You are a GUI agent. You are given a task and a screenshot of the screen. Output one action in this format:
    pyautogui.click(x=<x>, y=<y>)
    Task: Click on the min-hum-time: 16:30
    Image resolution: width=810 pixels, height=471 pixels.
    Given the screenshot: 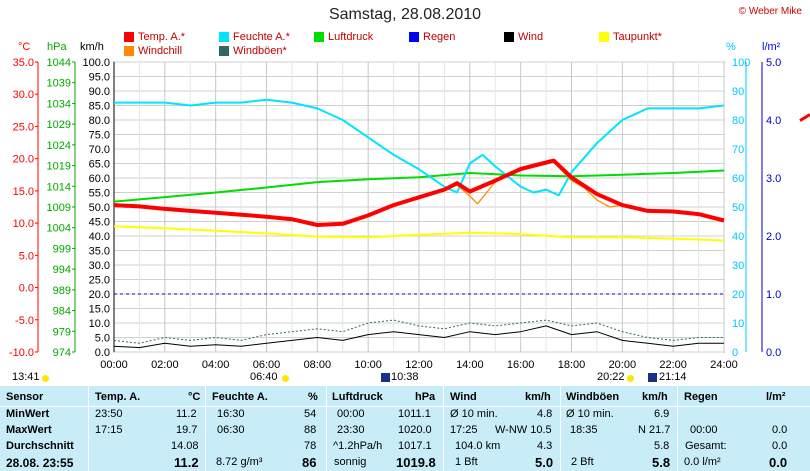 What is the action you would take?
    pyautogui.click(x=231, y=414)
    